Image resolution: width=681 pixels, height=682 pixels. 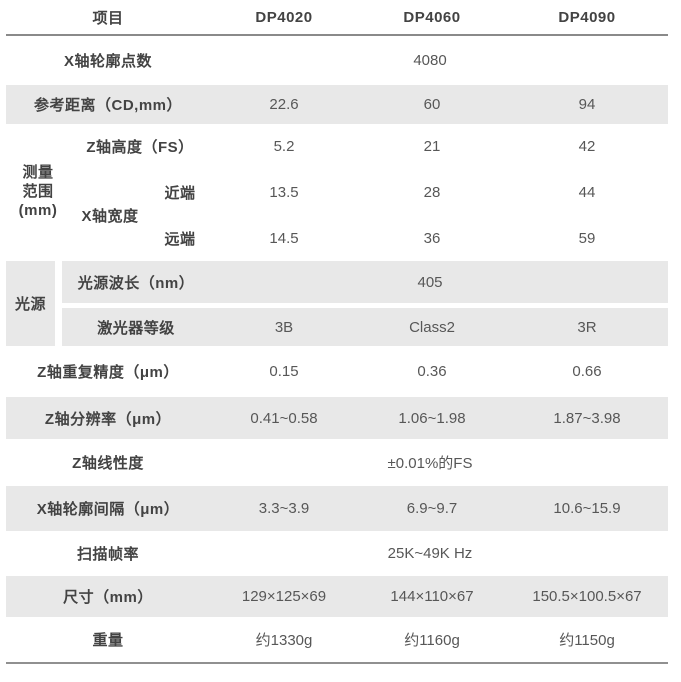 What do you see at coordinates (30, 303) in the screenshot?
I see `group-label-light-source: 光源` at bounding box center [30, 303].